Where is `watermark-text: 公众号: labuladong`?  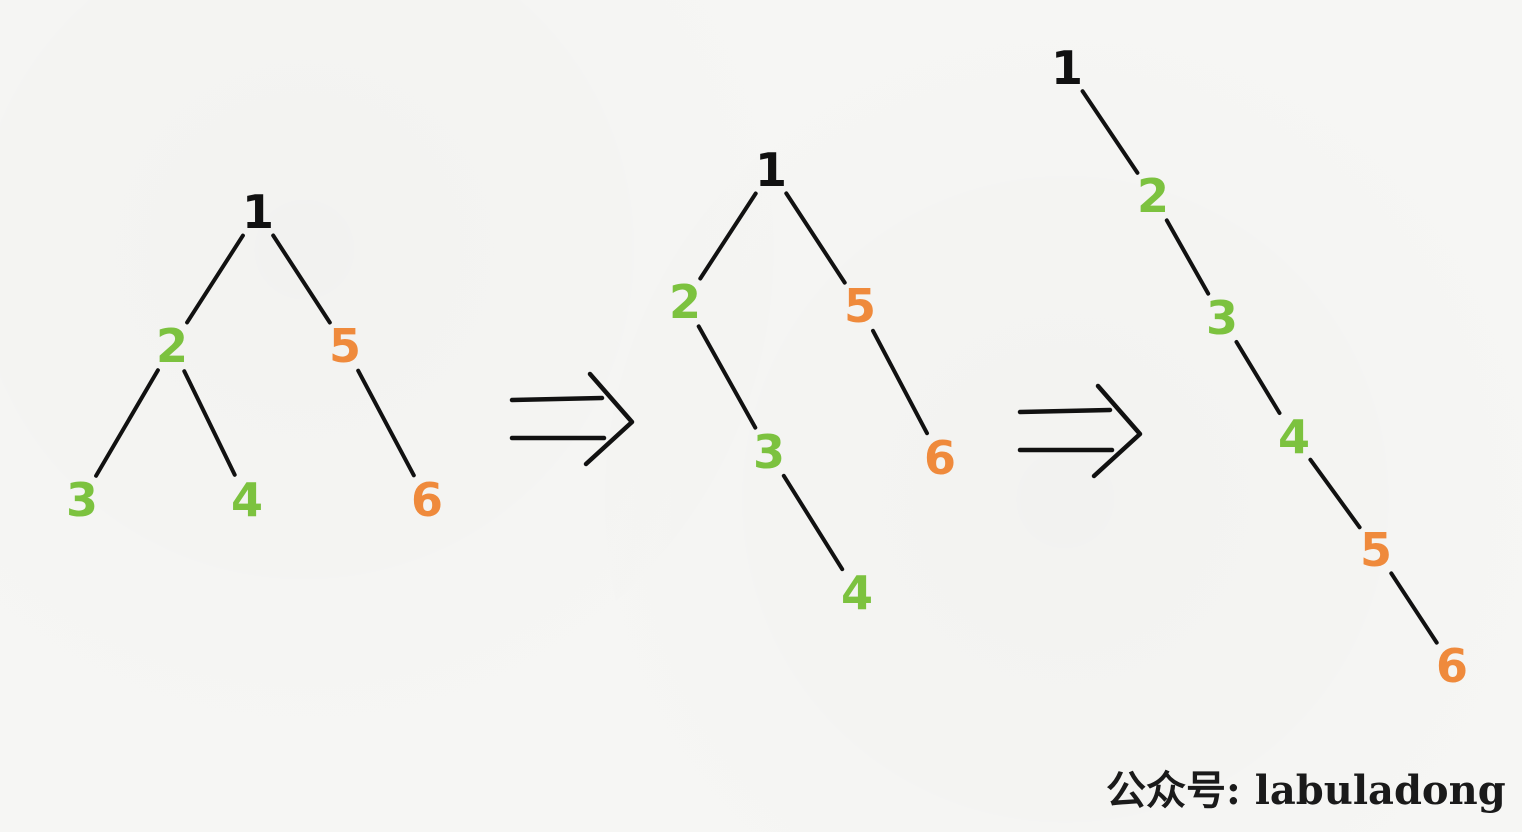
watermark-text: 公众号: labuladong is located at coordinates (1306, 790).